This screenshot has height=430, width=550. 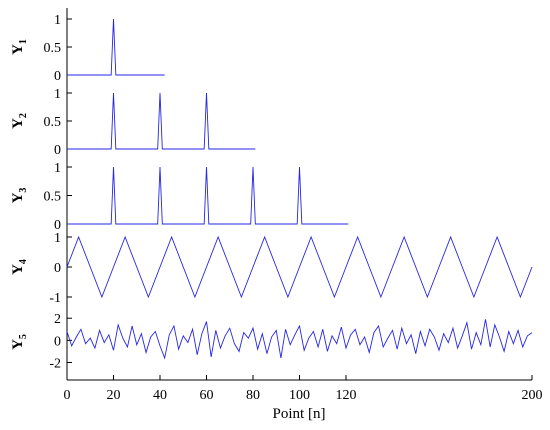 I want to click on y-axis-label-subscript: 4, so click(x=23, y=261).